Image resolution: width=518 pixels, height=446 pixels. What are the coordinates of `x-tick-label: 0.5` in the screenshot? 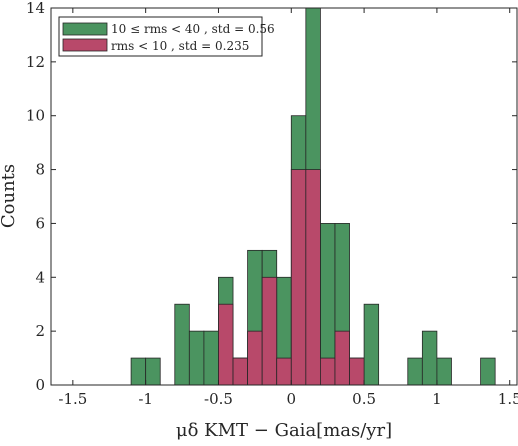 It's located at (364, 399).